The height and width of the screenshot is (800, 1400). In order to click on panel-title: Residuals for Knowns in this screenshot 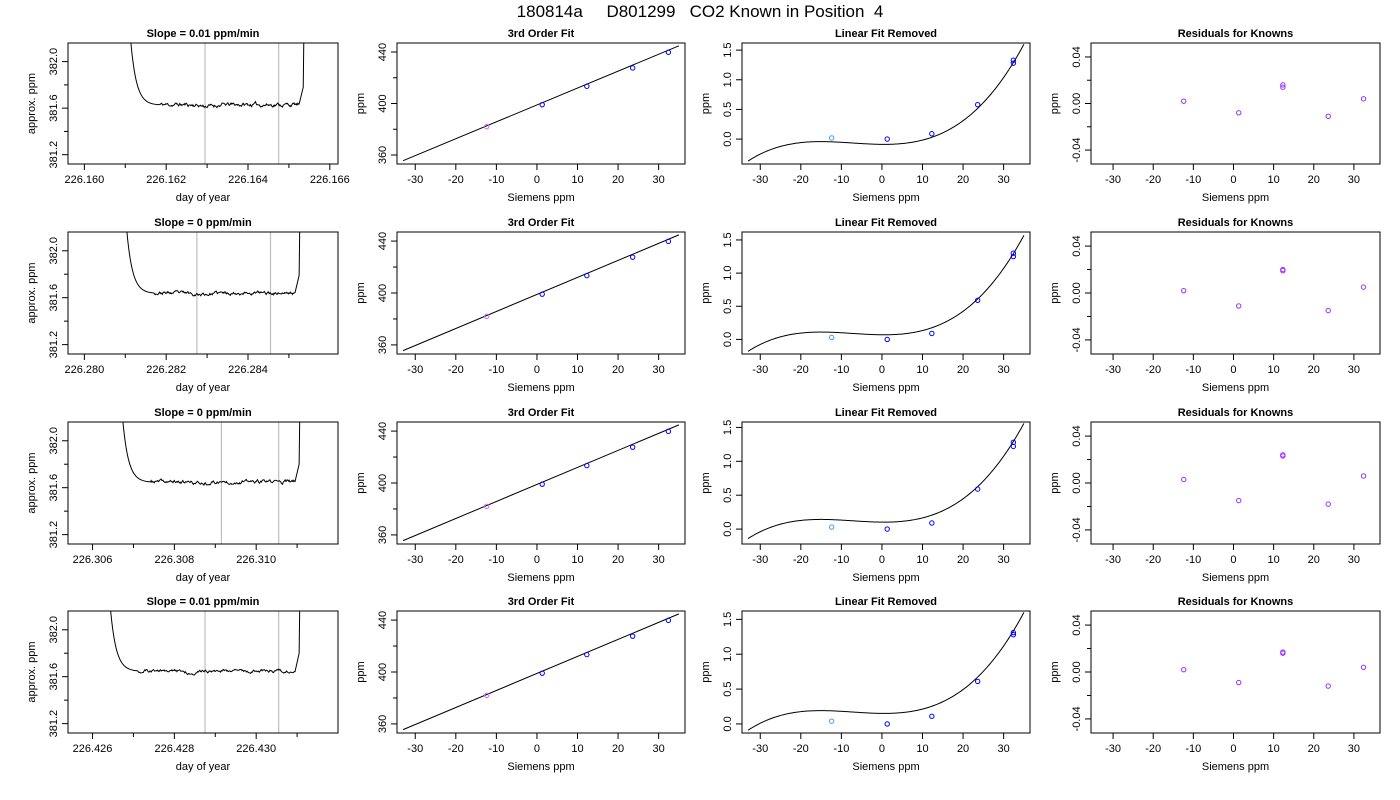, I will do `click(1236, 413)`.